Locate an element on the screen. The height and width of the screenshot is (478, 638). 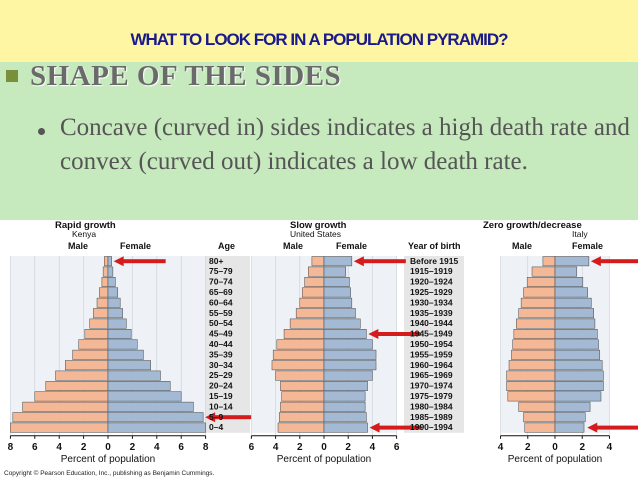
x-tick-label: 0 is located at coordinates (555, 447).